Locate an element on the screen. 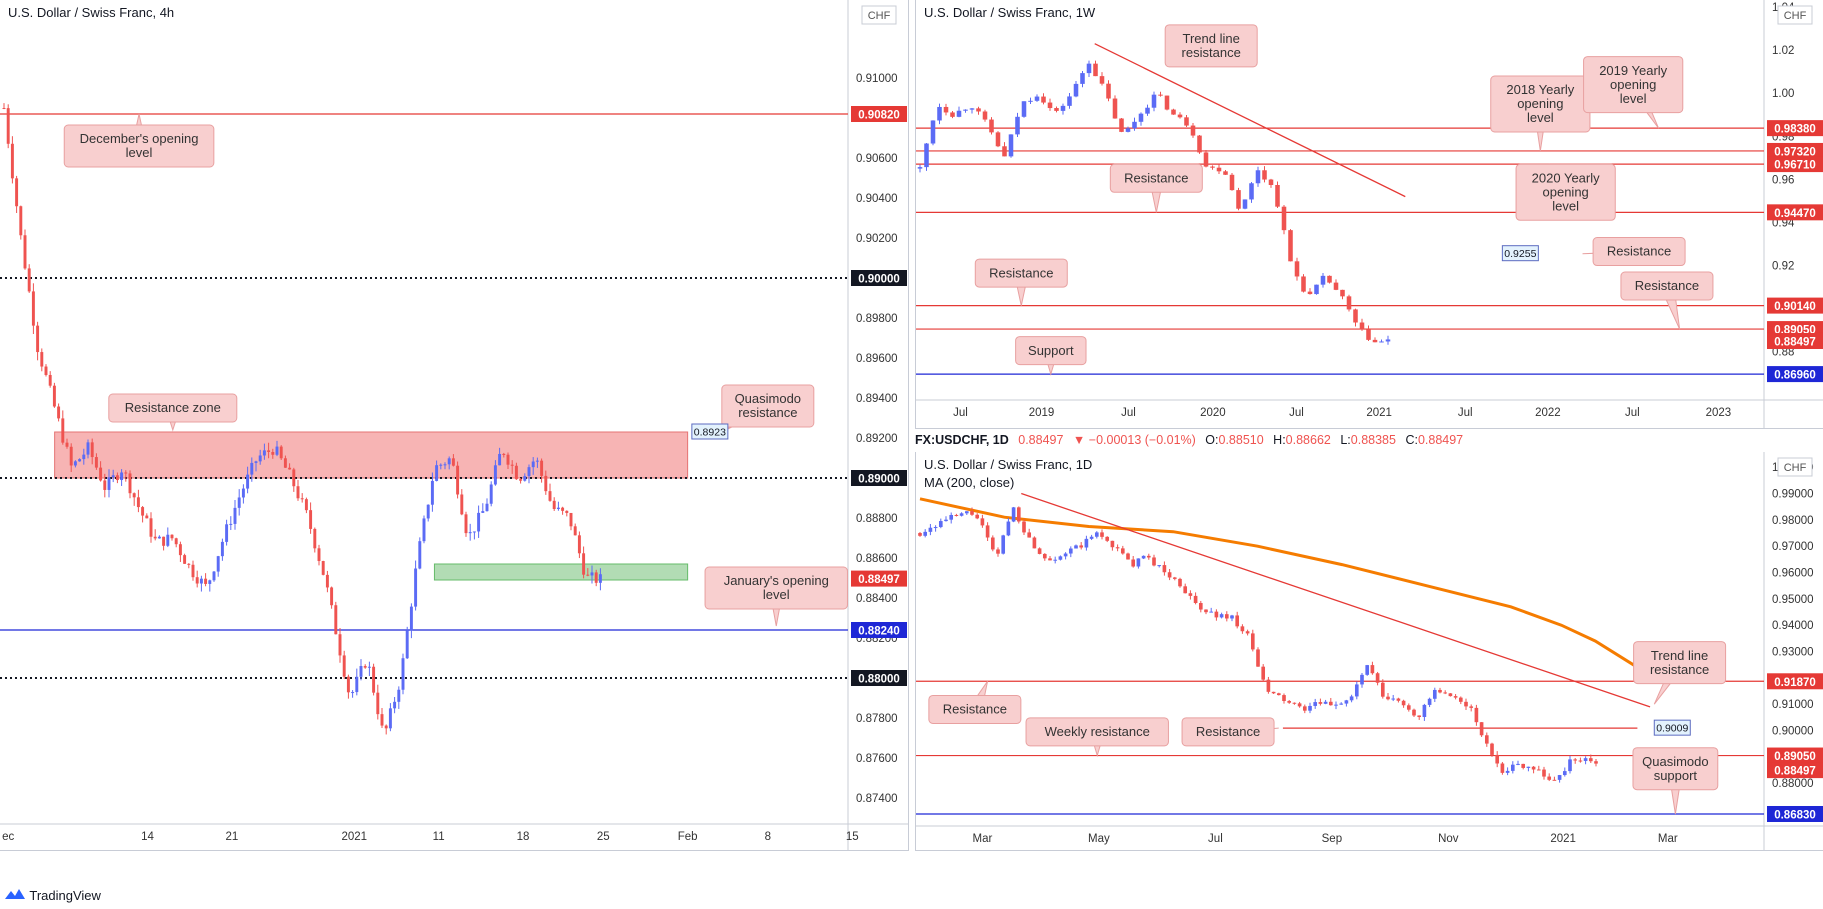 The width and height of the screenshot is (1823, 909). axis-price-tag-label: 0.90140 is located at coordinates (1795, 307).